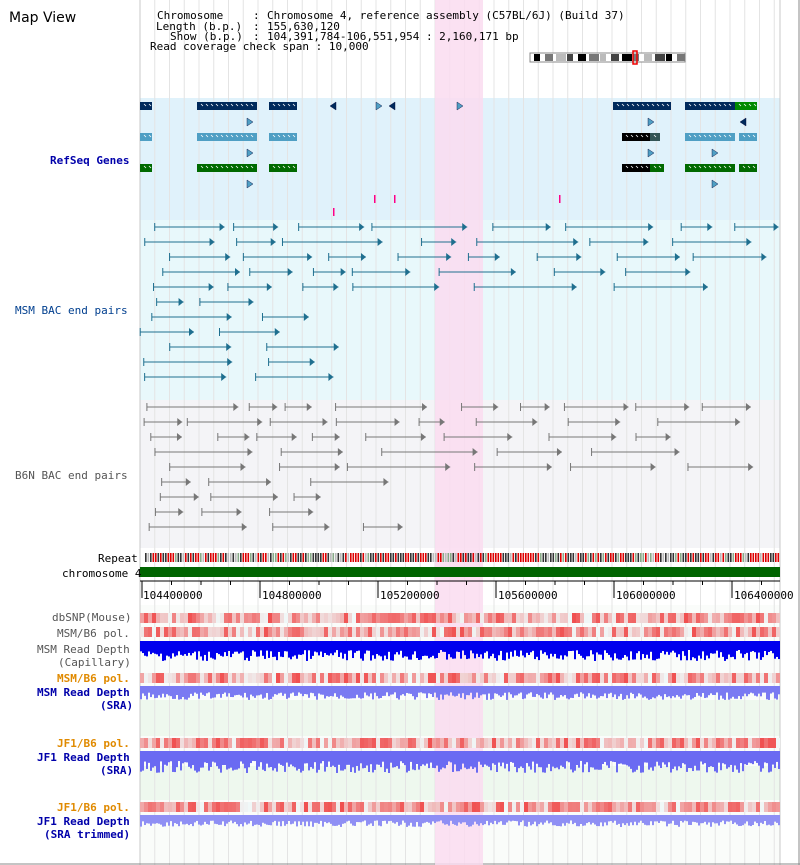  What do you see at coordinates (71, 310) in the screenshot?
I see `msm-bac-label: MSM BAC end pairs` at bounding box center [71, 310].